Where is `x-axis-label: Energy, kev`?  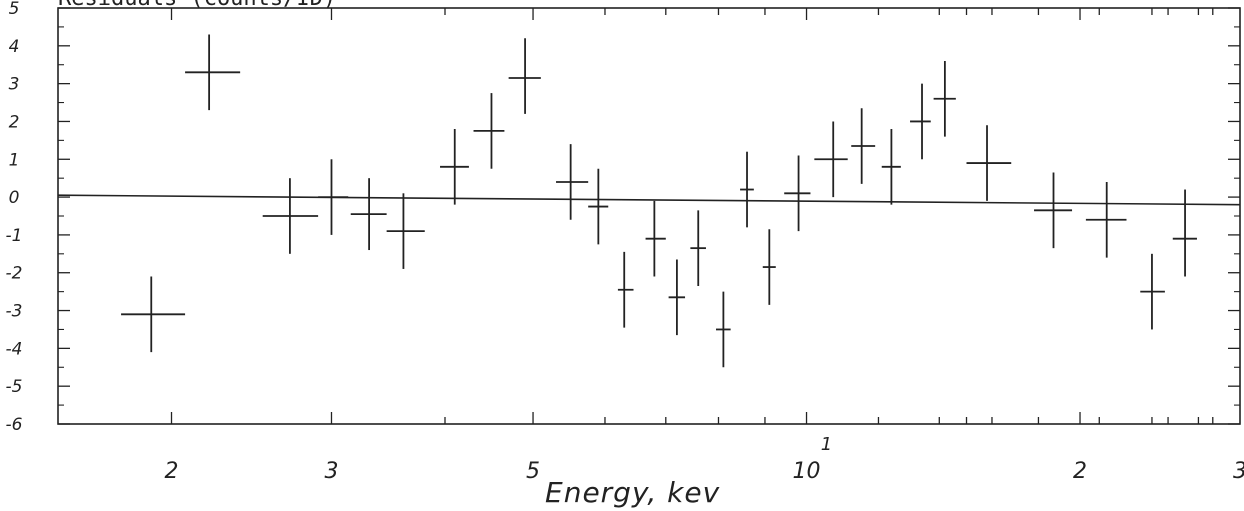 x-axis-label: Energy, kev is located at coordinates (633, 492).